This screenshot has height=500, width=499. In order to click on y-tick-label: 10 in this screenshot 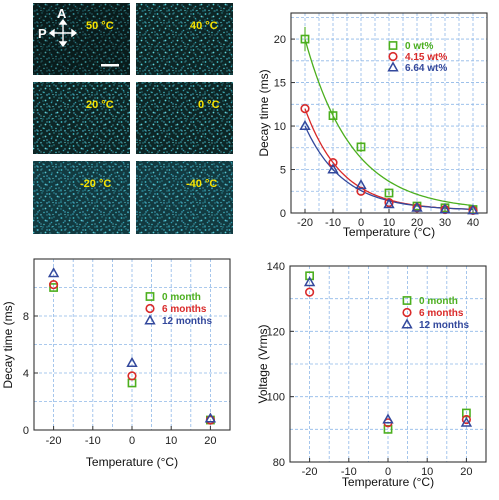, I will do `click(280, 127)`.